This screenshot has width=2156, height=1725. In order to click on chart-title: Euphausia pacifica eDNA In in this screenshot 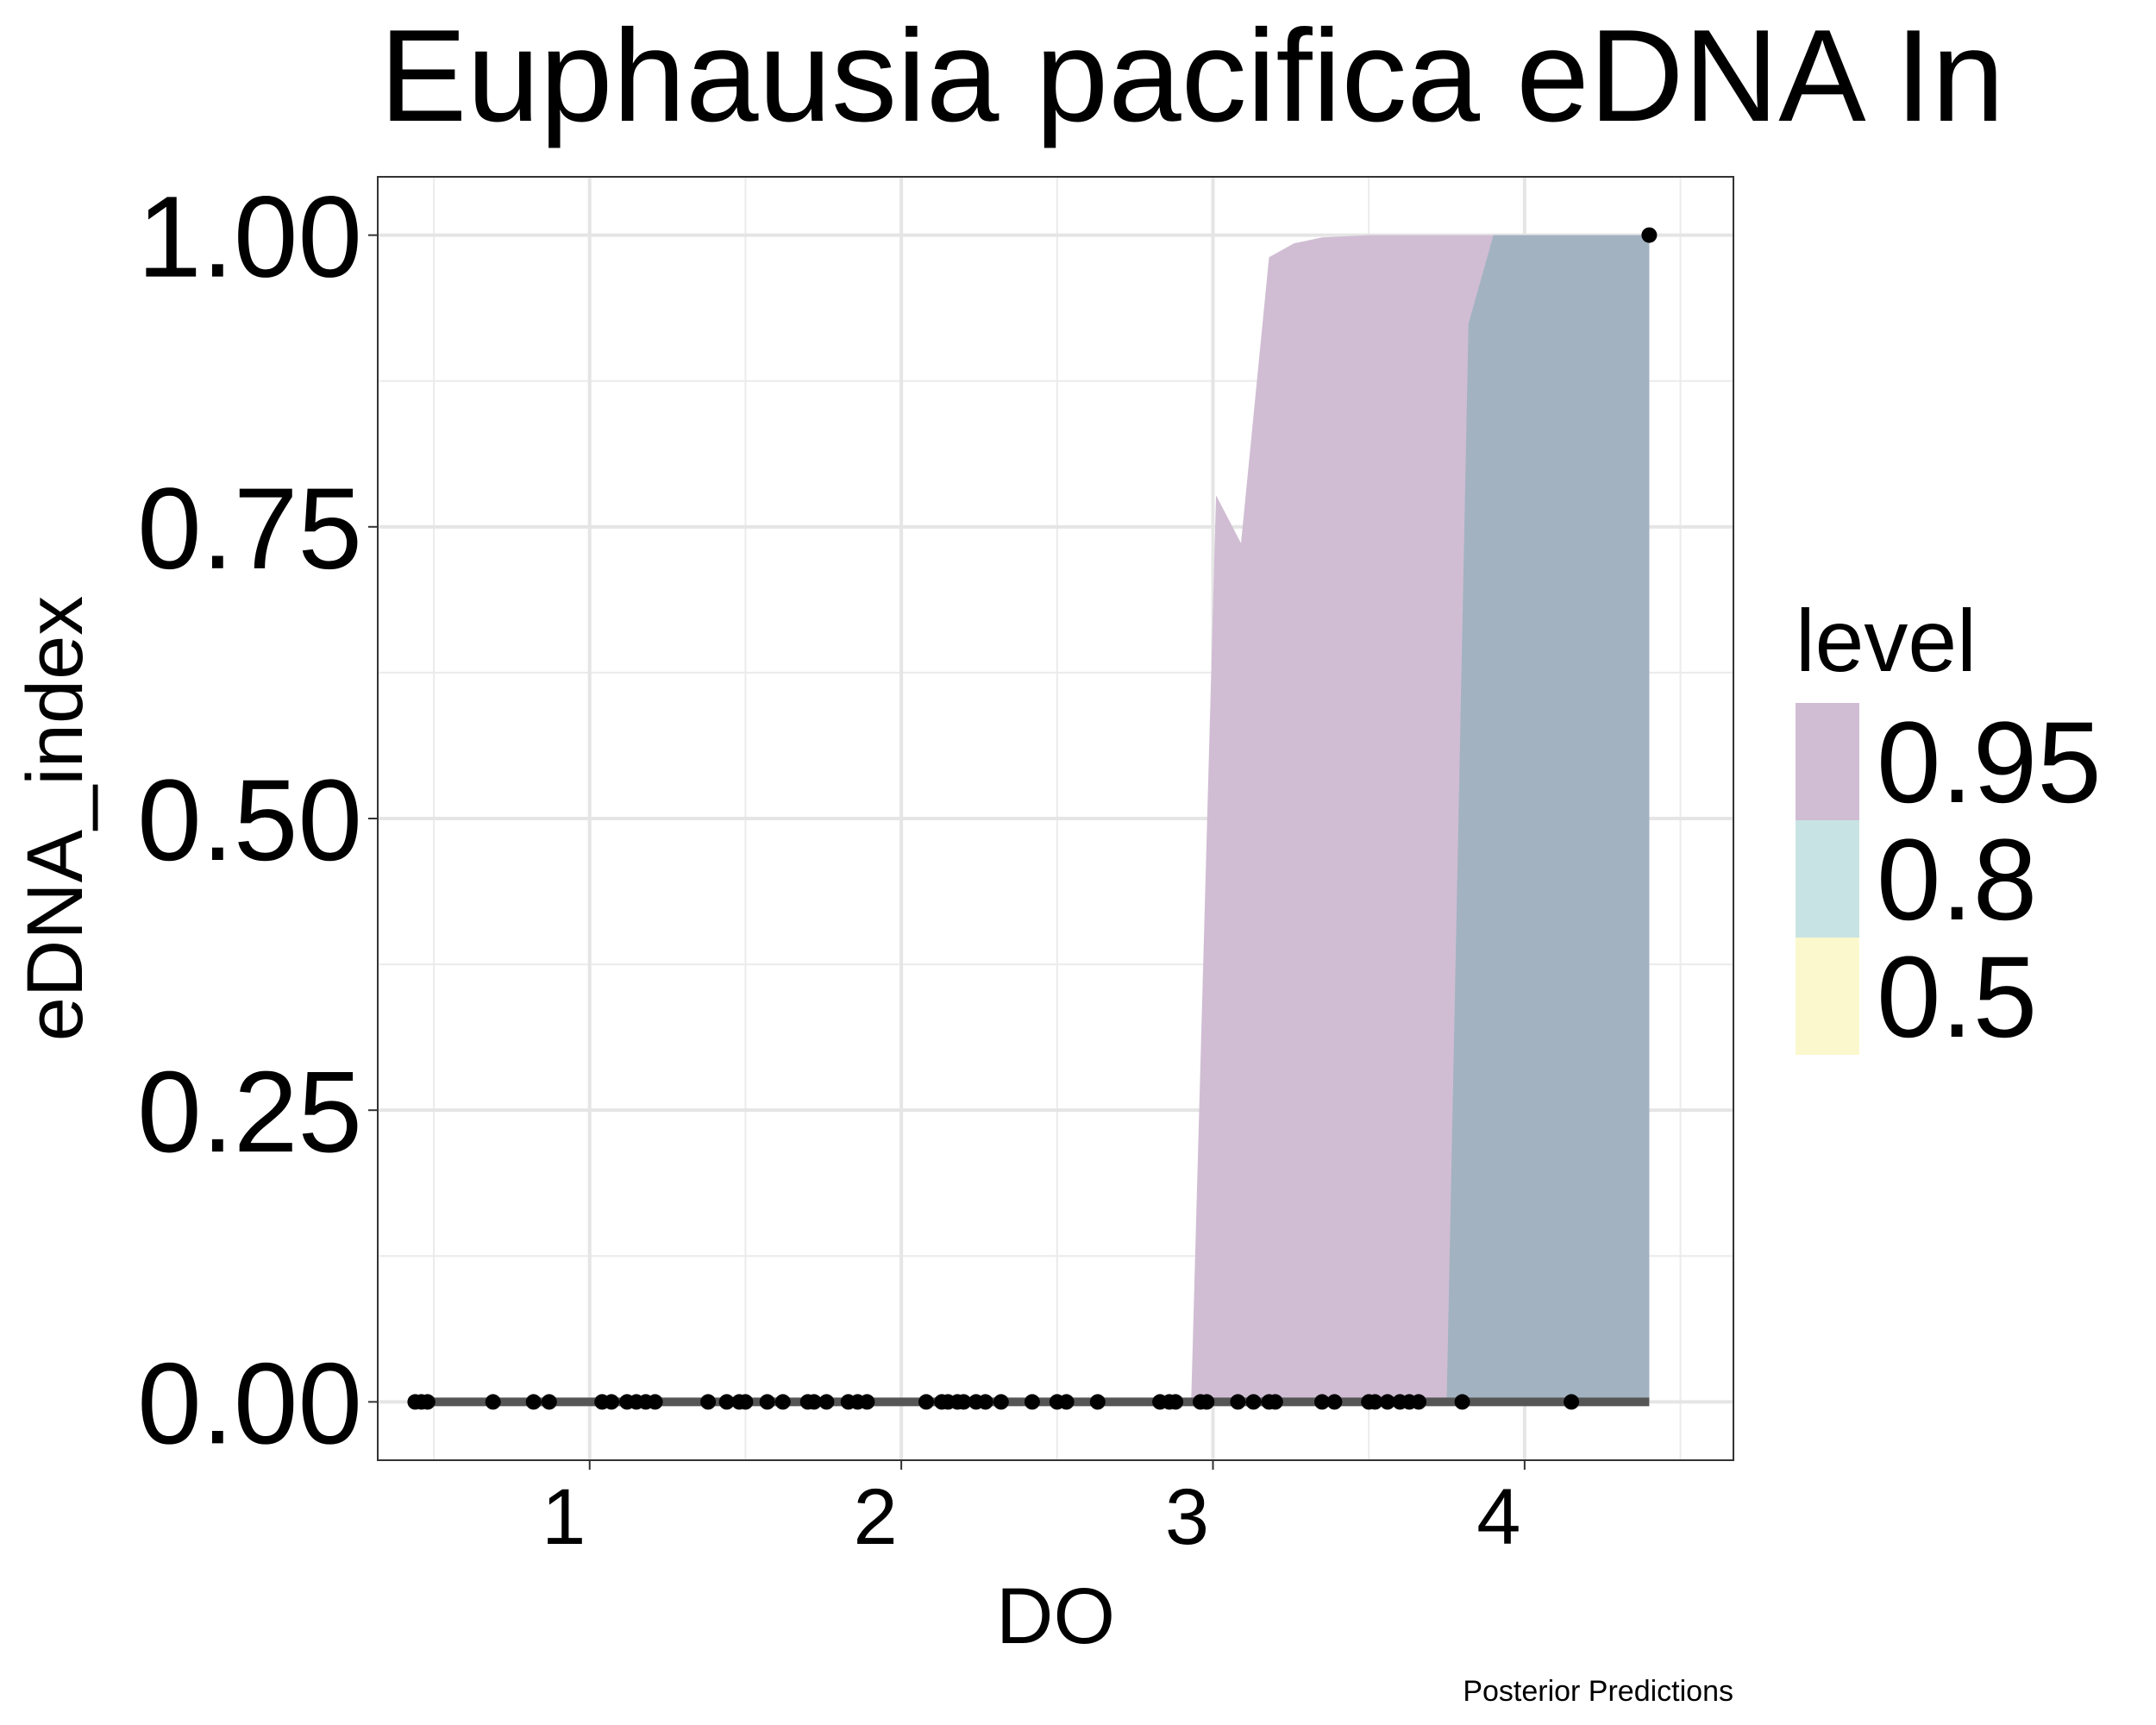, I will do `click(1191, 76)`.